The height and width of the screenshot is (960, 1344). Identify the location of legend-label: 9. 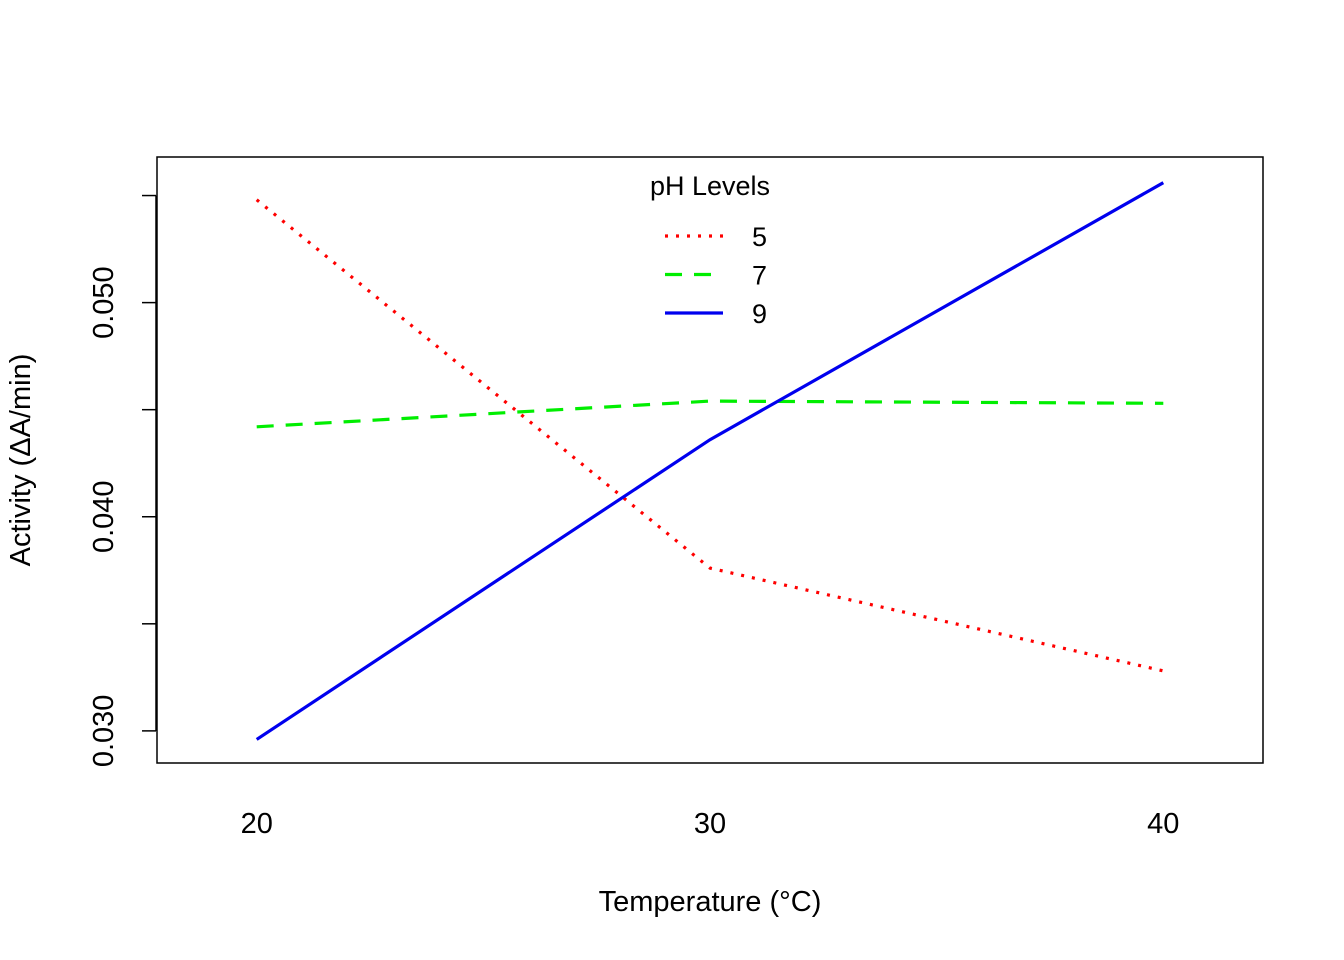
(759, 314).